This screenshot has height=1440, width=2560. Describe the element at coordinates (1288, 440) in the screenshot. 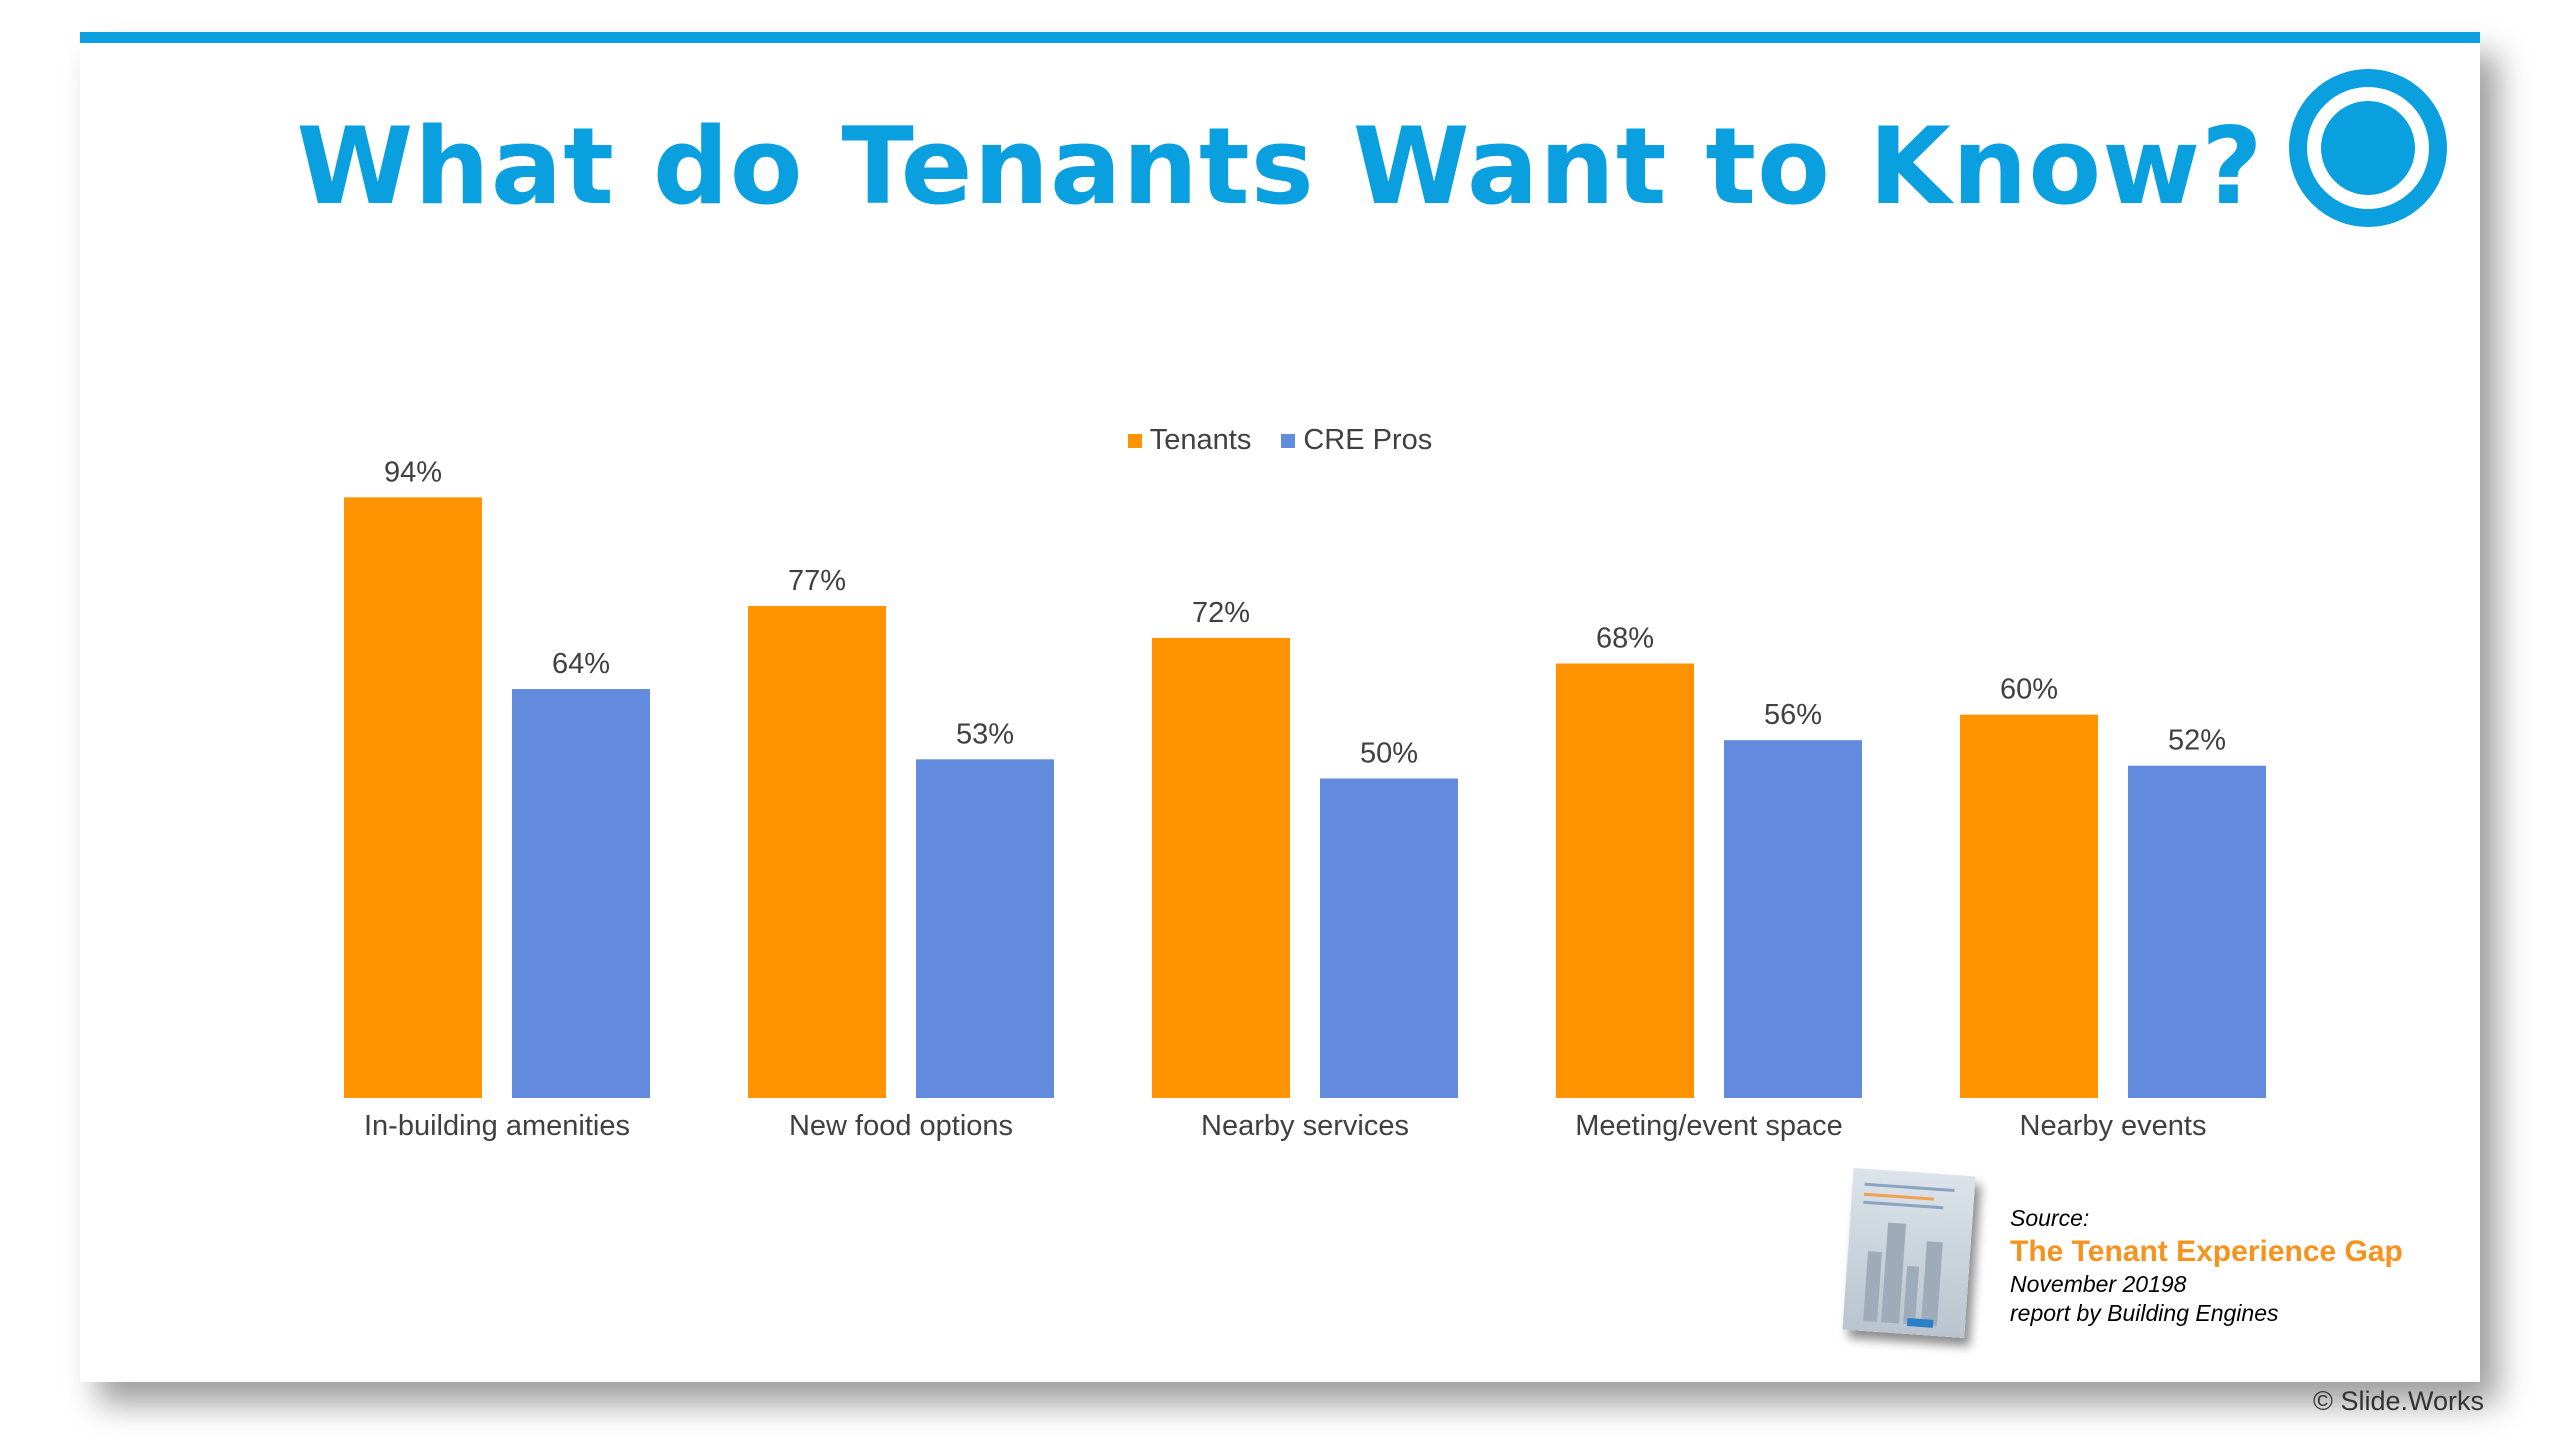

I see `legend-swatch-cre-pros` at that location.